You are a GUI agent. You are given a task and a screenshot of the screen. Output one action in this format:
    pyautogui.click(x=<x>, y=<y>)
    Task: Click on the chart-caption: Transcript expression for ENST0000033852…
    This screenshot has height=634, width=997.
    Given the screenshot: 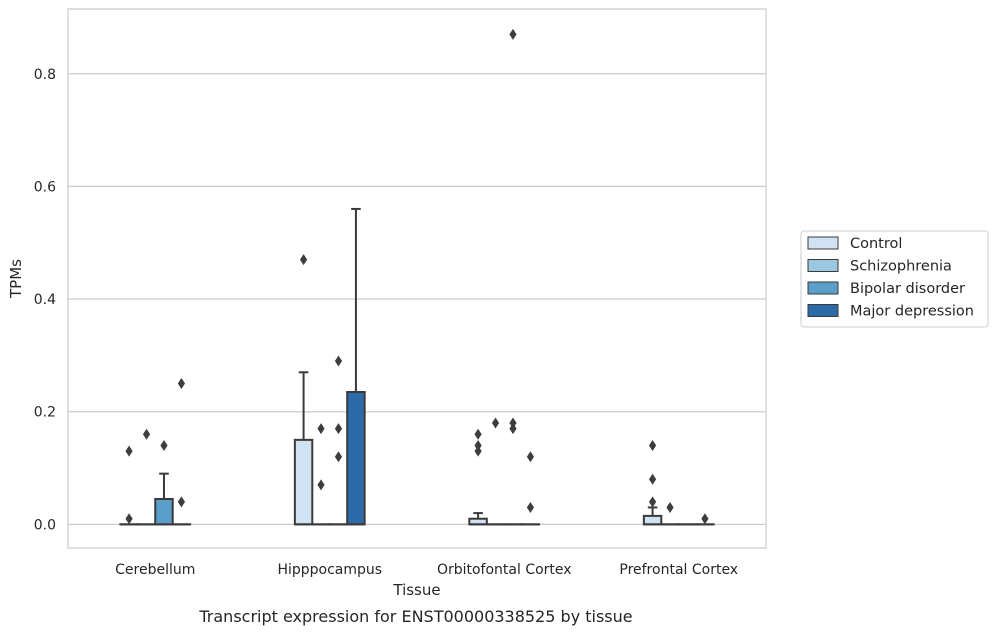 What is the action you would take?
    pyautogui.click(x=415, y=616)
    